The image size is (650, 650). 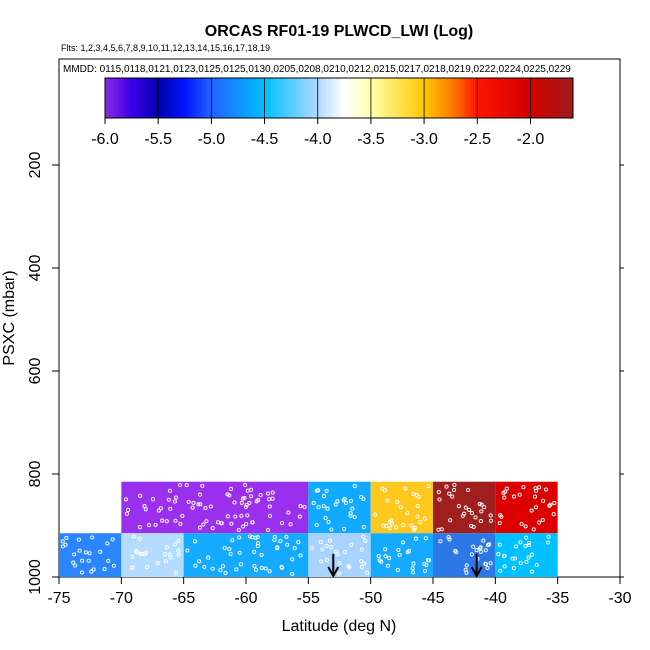 I want to click on arrow-head, so click(x=333, y=572).